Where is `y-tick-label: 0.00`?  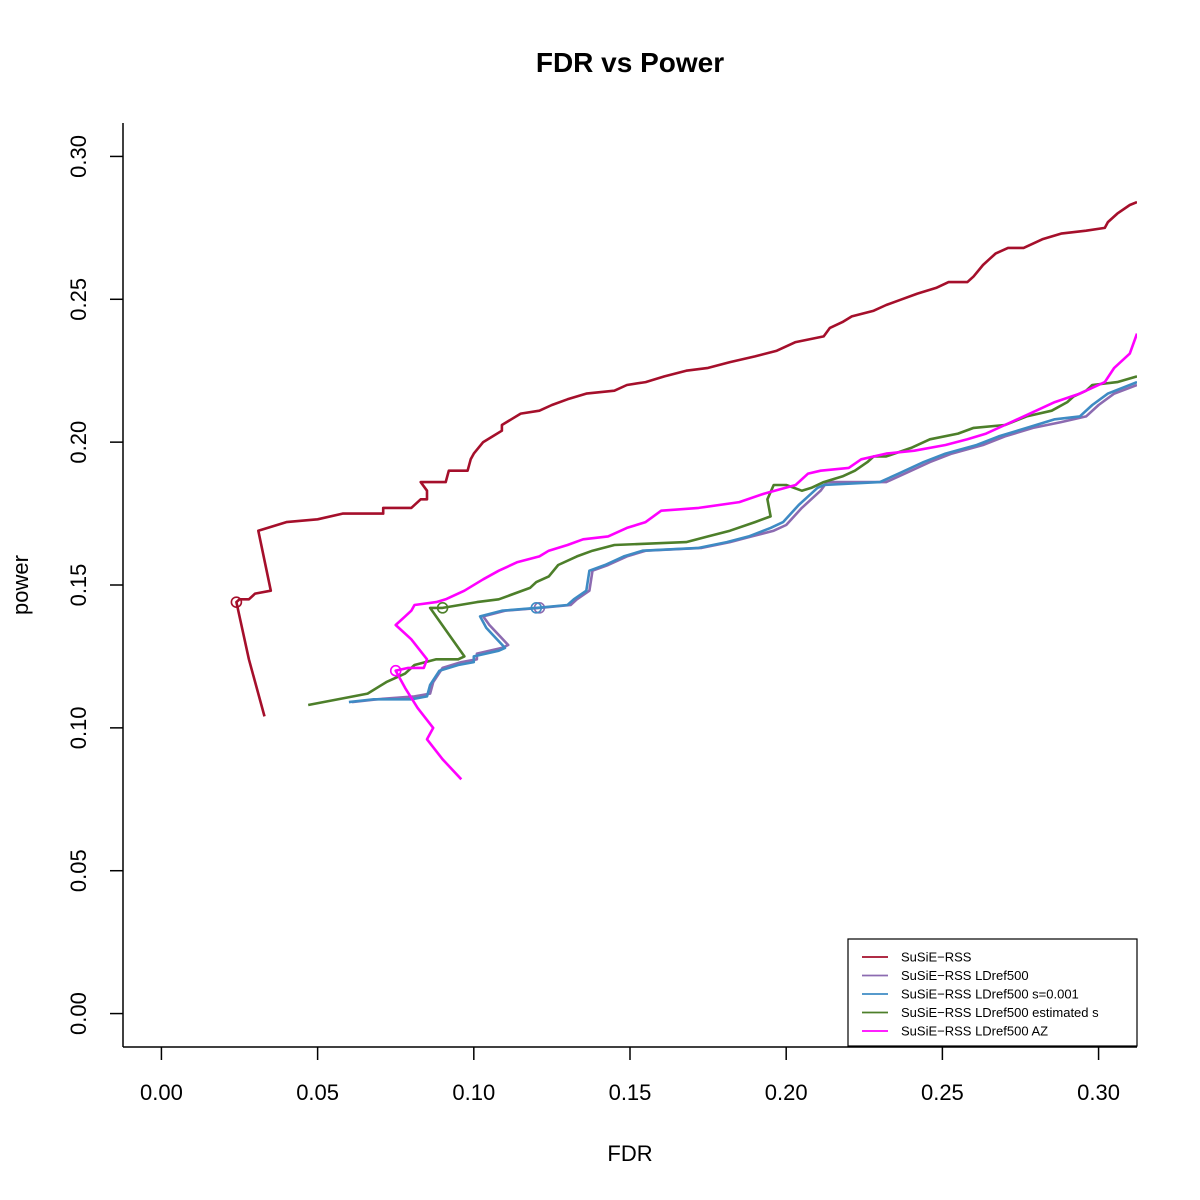 y-tick-label: 0.00 is located at coordinates (78, 1013).